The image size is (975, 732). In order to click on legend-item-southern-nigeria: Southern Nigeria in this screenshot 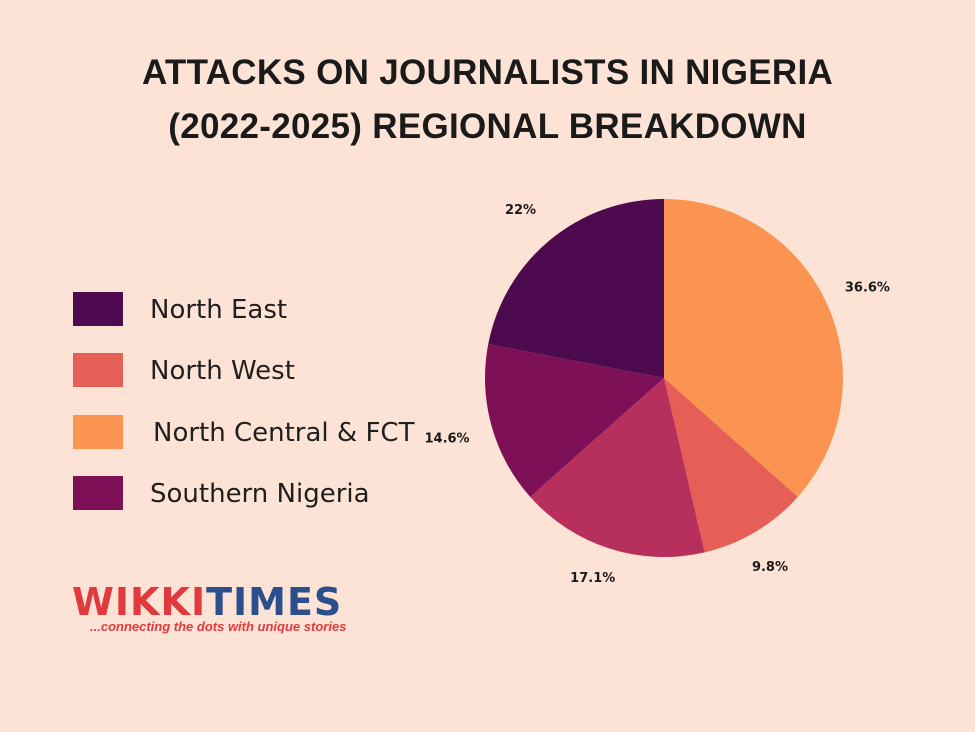, I will do `click(263, 494)`.